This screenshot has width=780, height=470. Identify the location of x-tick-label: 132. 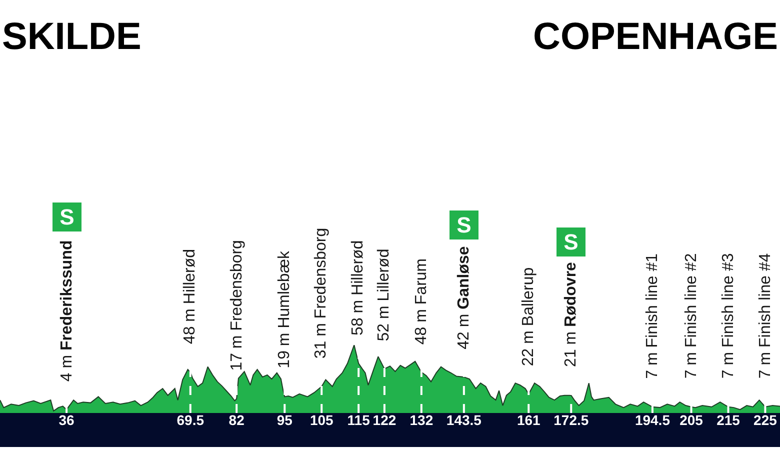
(422, 420).